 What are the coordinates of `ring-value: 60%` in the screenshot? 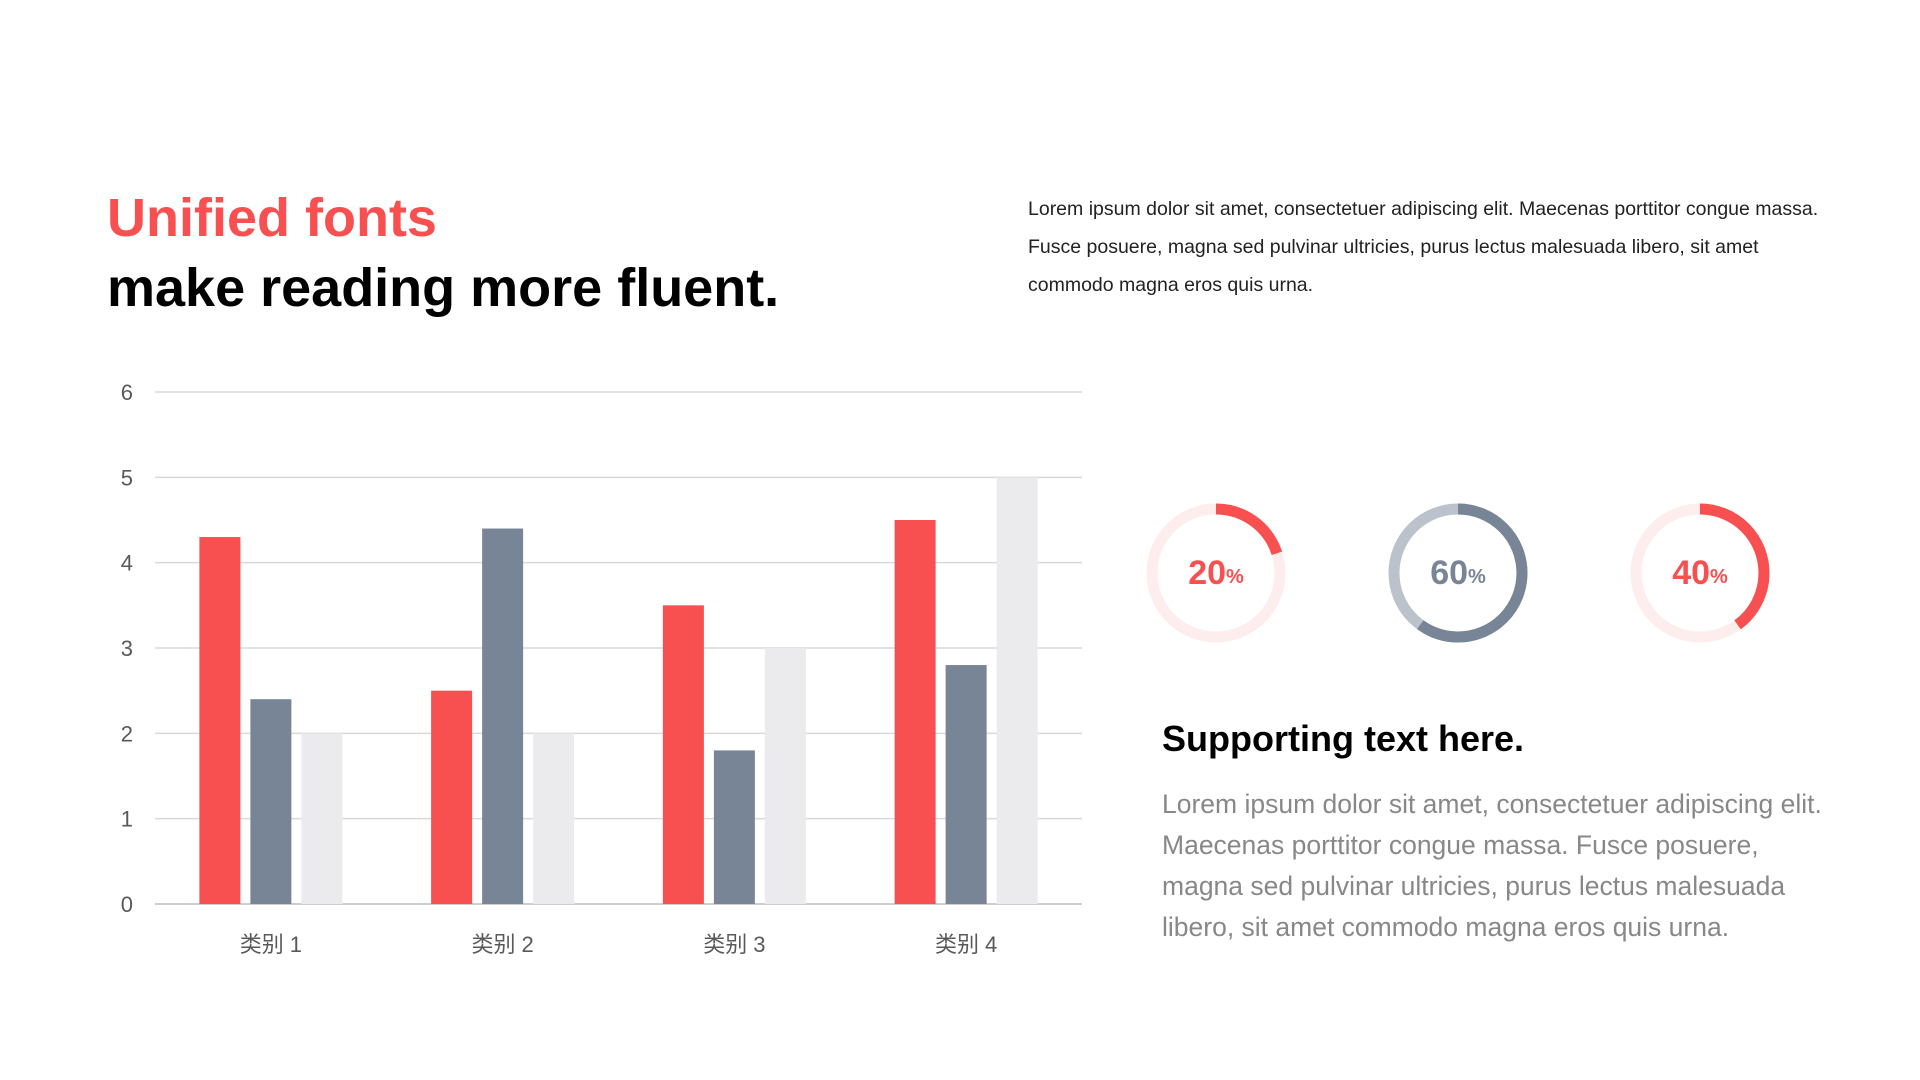 It's located at (1458, 573).